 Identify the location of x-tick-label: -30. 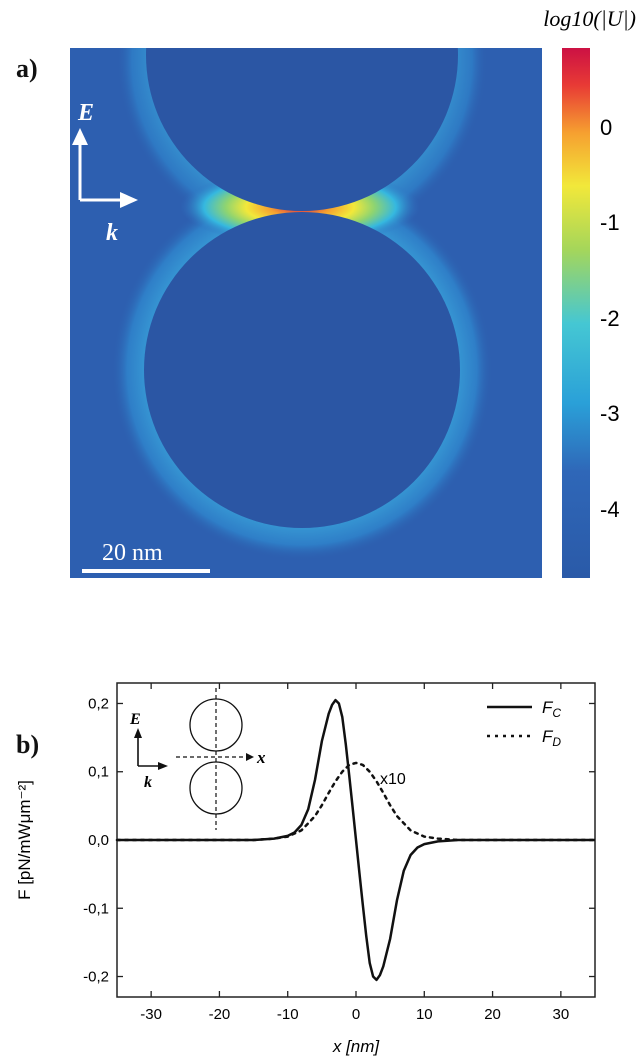
(151, 1014).